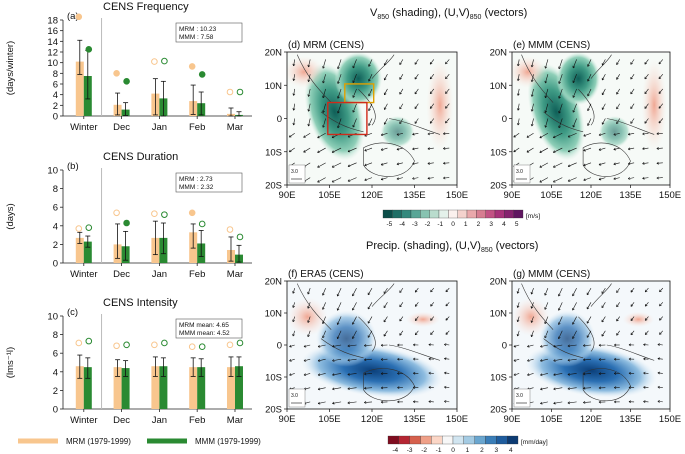 The width and height of the screenshot is (685, 454). What do you see at coordinates (397, 131) in the screenshot?
I see `shading-negative` at bounding box center [397, 131].